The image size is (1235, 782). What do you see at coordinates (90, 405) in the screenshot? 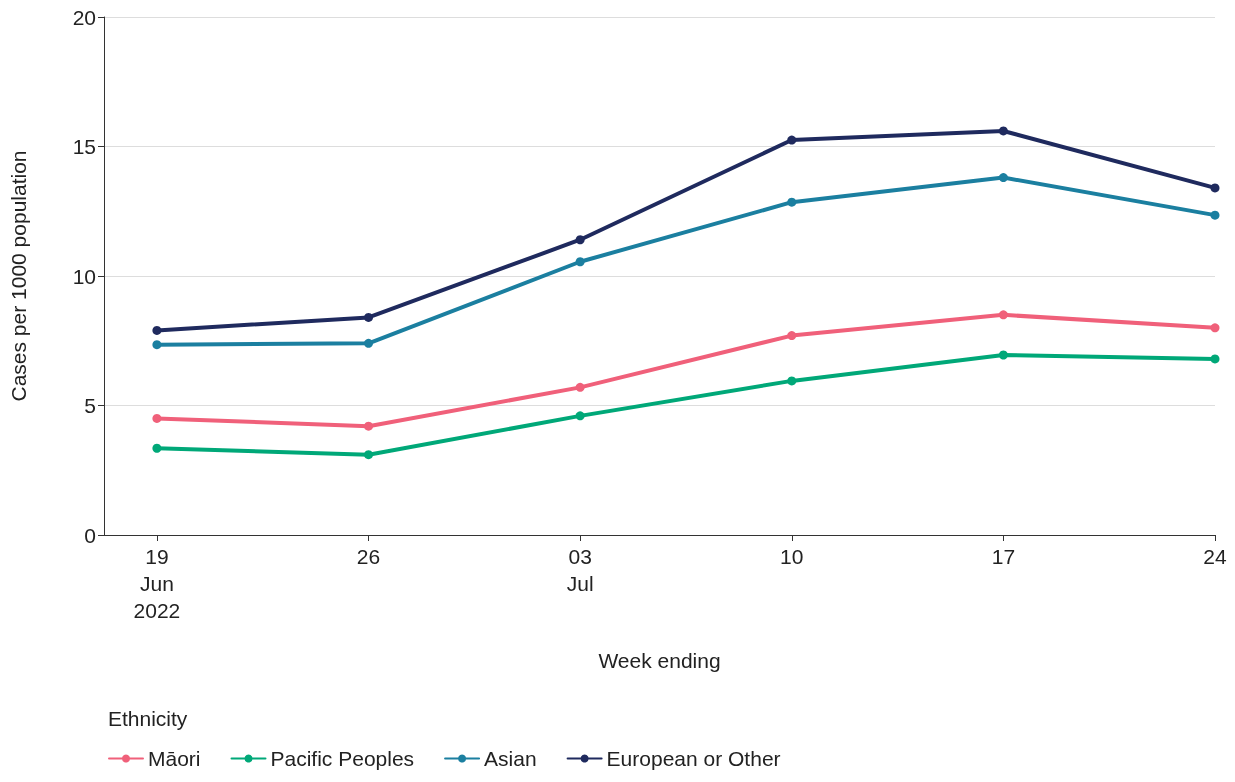
I see `y-tick-label: 5` at bounding box center [90, 405].